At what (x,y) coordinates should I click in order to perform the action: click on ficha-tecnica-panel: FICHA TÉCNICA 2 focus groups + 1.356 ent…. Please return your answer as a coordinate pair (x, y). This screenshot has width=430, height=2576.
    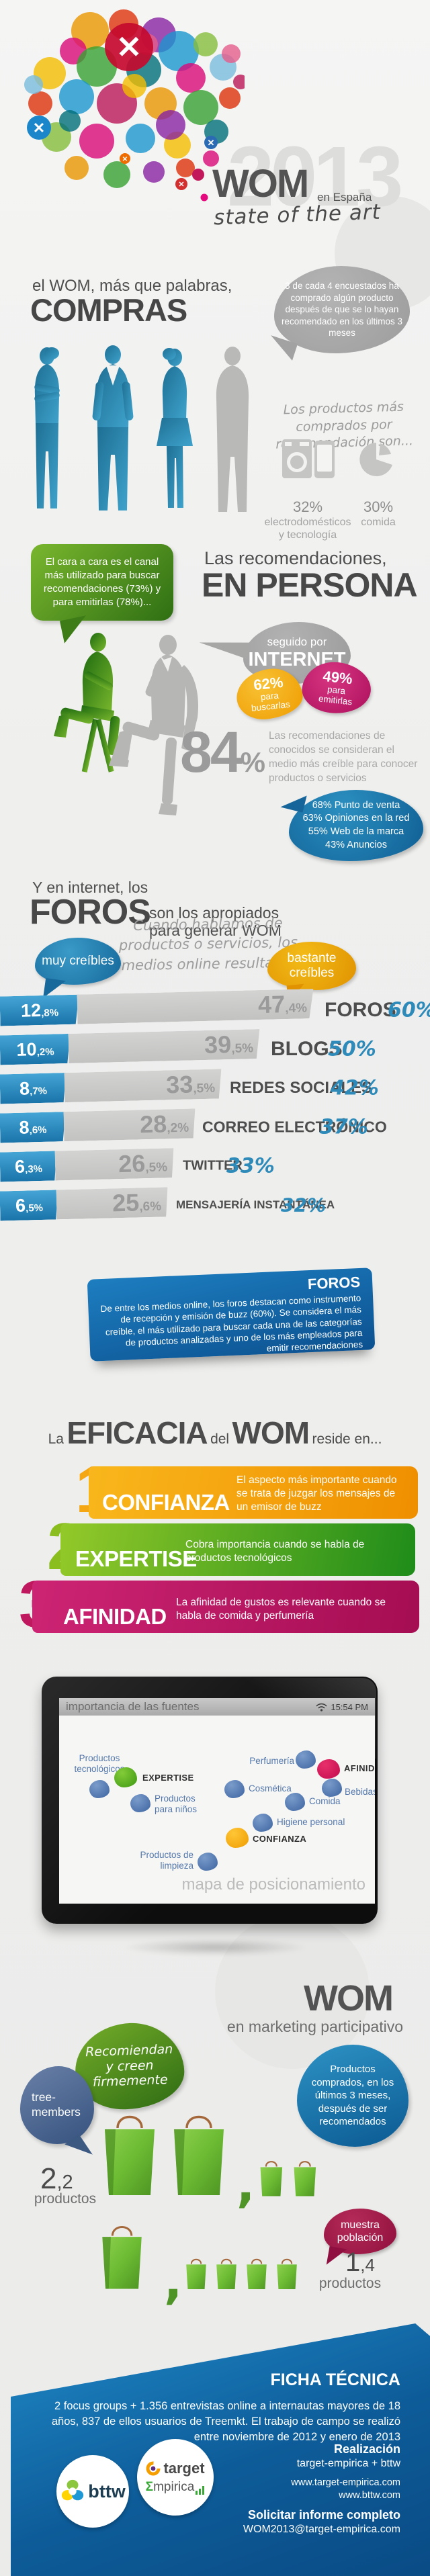
    Looking at the image, I should click on (220, 2450).